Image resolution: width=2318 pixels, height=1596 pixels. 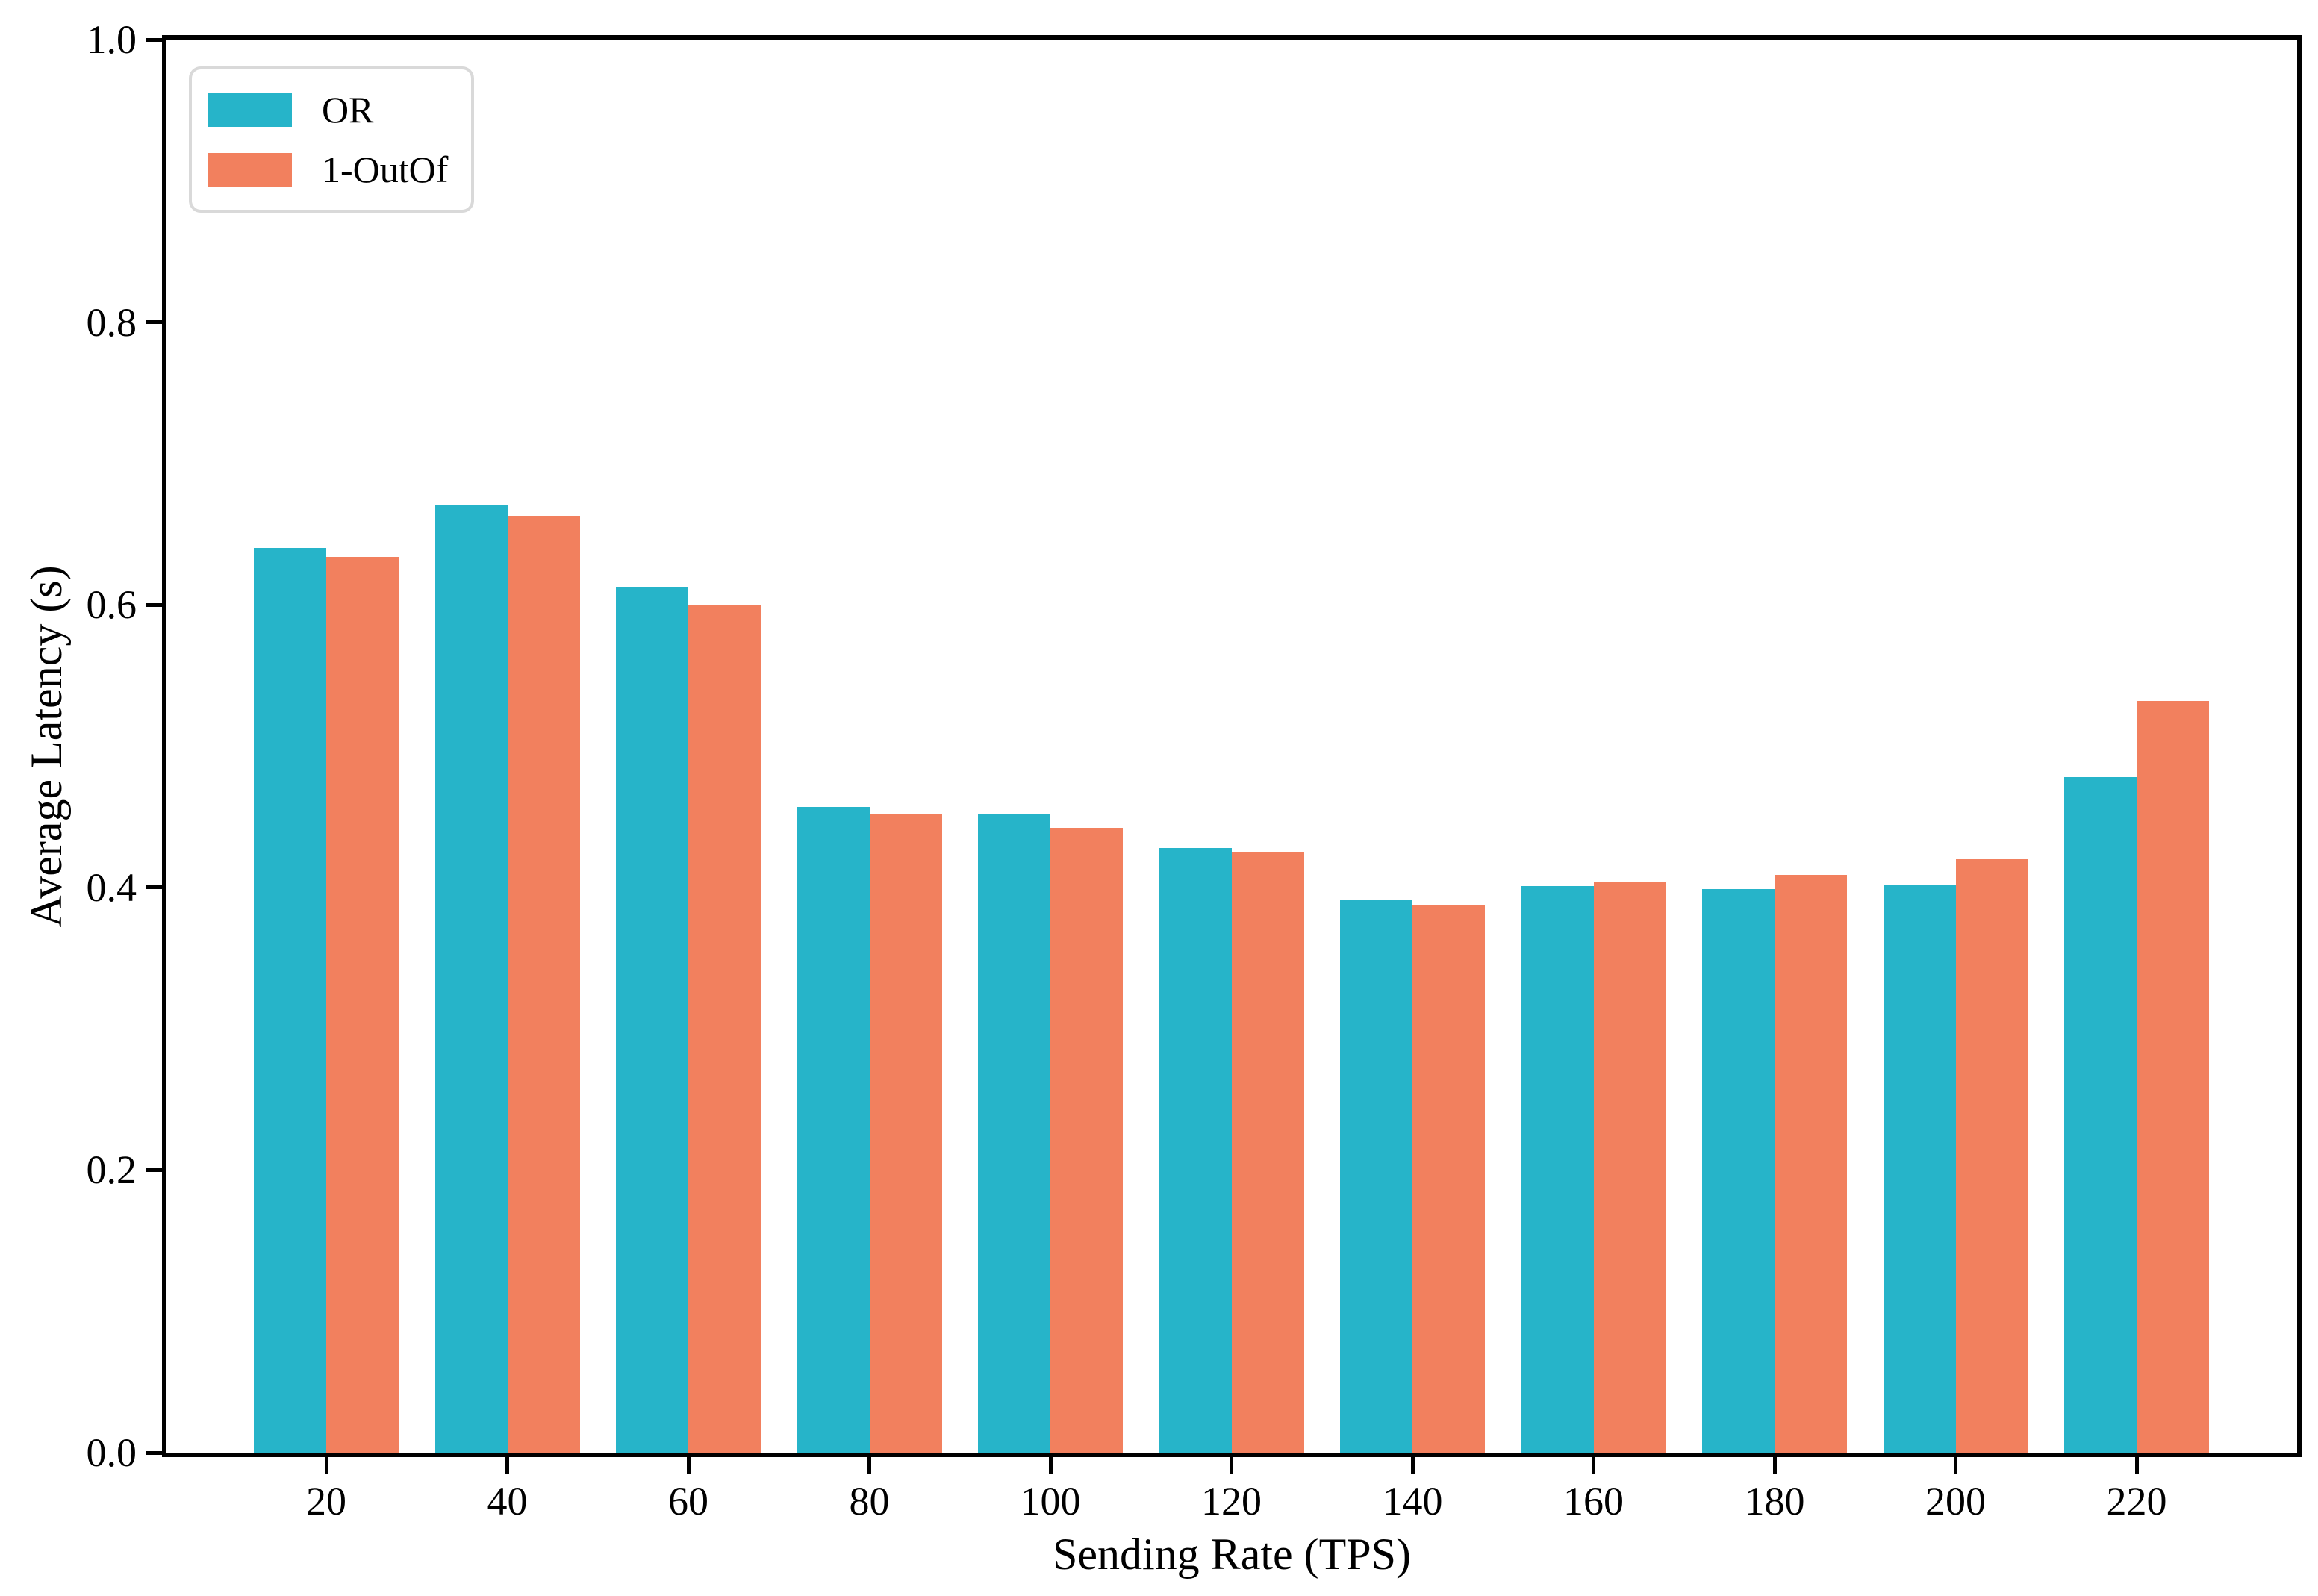 What do you see at coordinates (385, 169) in the screenshot?
I see `legend-label-1-outof: 1-OutOf` at bounding box center [385, 169].